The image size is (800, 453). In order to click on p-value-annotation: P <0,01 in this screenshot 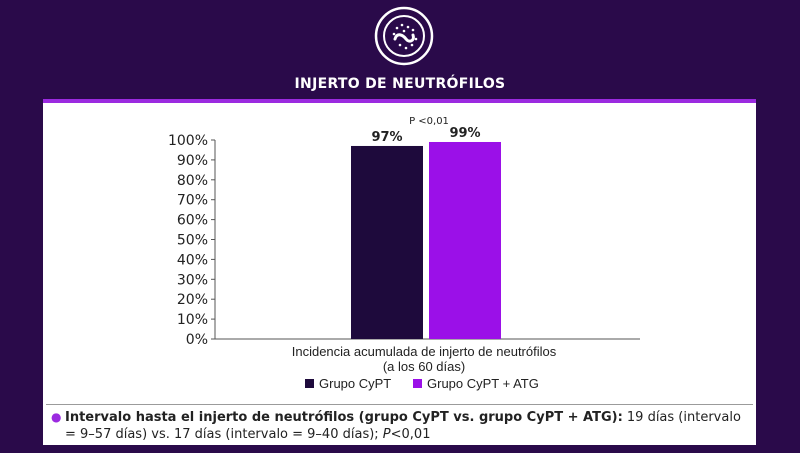, I will do `click(429, 121)`.